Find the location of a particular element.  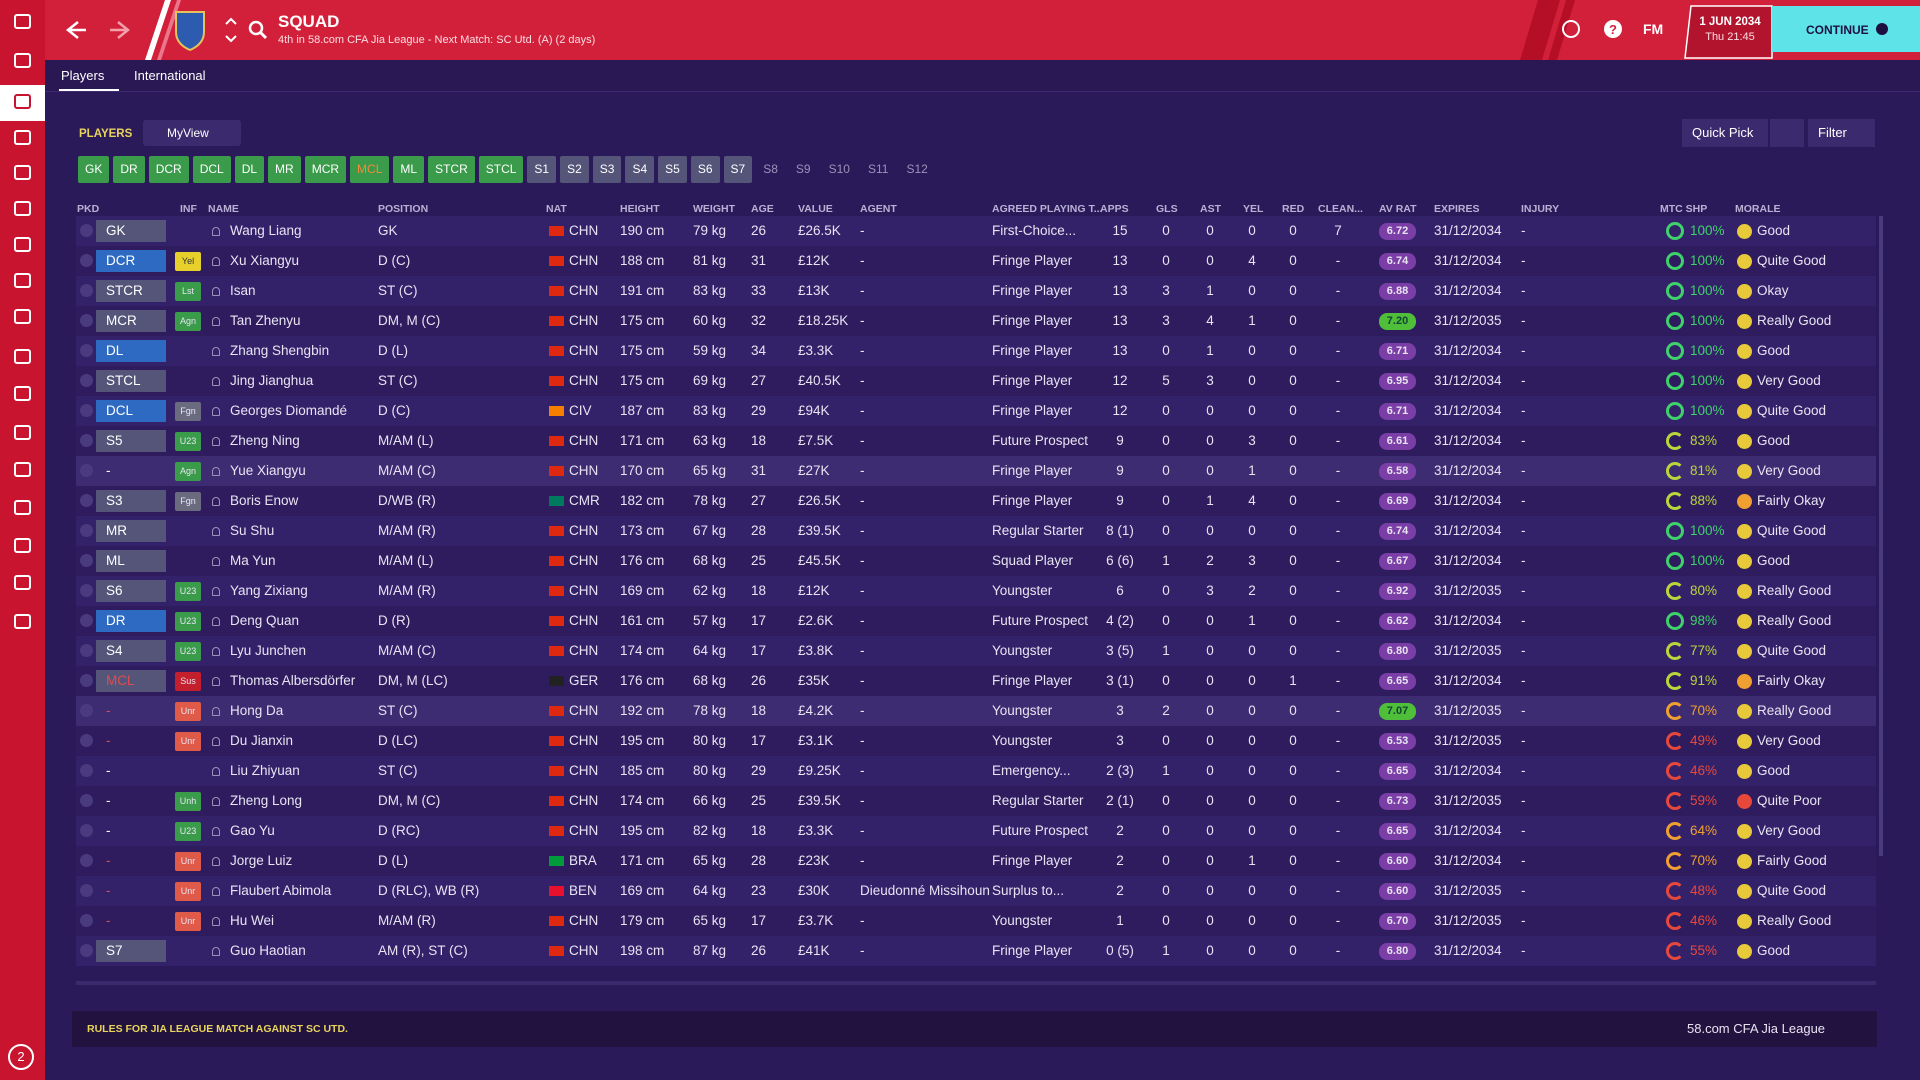

pick-select: ML is located at coordinates (131, 561).